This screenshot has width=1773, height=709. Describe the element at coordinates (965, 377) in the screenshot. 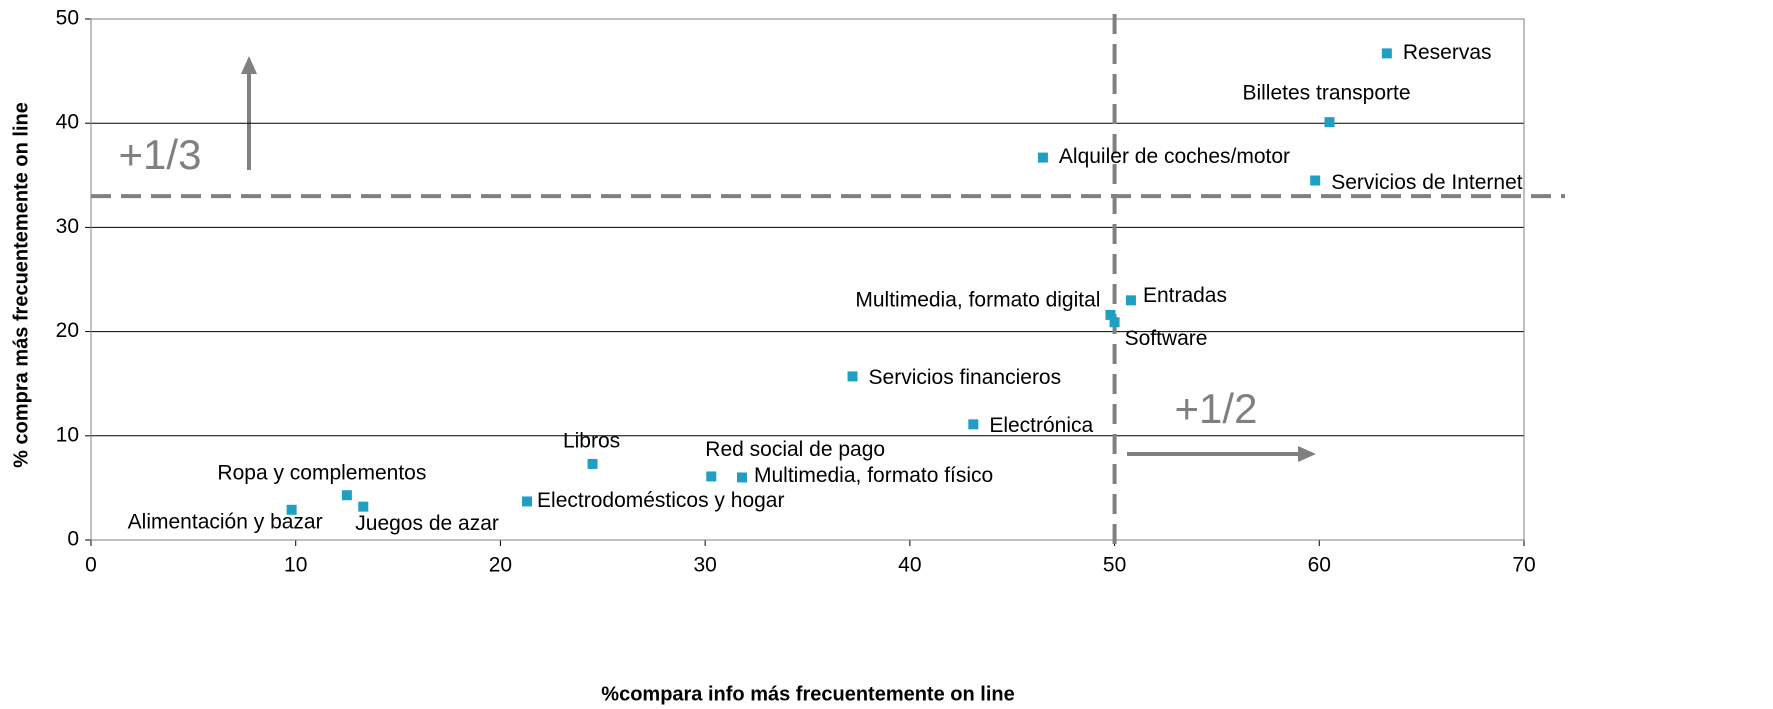

I see `point-label: Servicios financieros` at that location.